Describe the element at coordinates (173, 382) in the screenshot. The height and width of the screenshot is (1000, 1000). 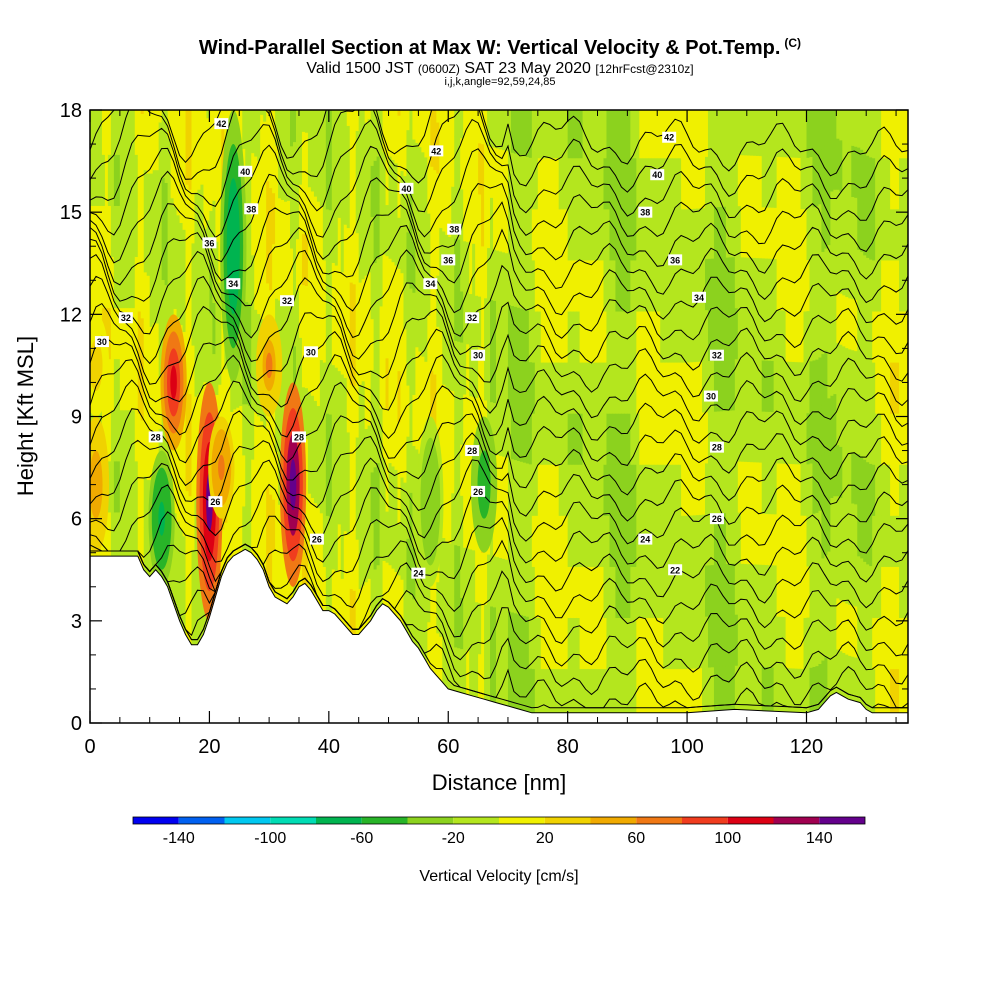
I see `velocity-cell` at that location.